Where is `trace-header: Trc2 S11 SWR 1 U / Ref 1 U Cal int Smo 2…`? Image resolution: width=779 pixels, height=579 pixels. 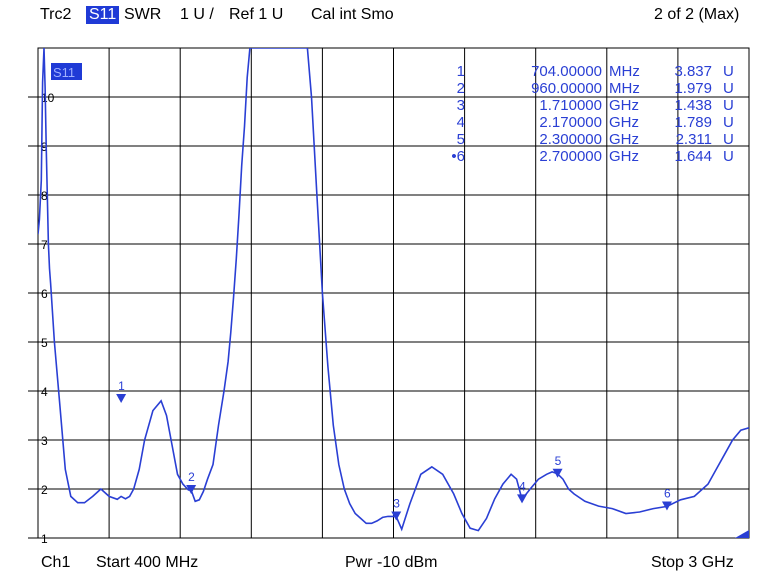
trace-header: Trc2 S11 SWR 1 U / Ref 1 U Cal int Smo 2… is located at coordinates (389, 15).